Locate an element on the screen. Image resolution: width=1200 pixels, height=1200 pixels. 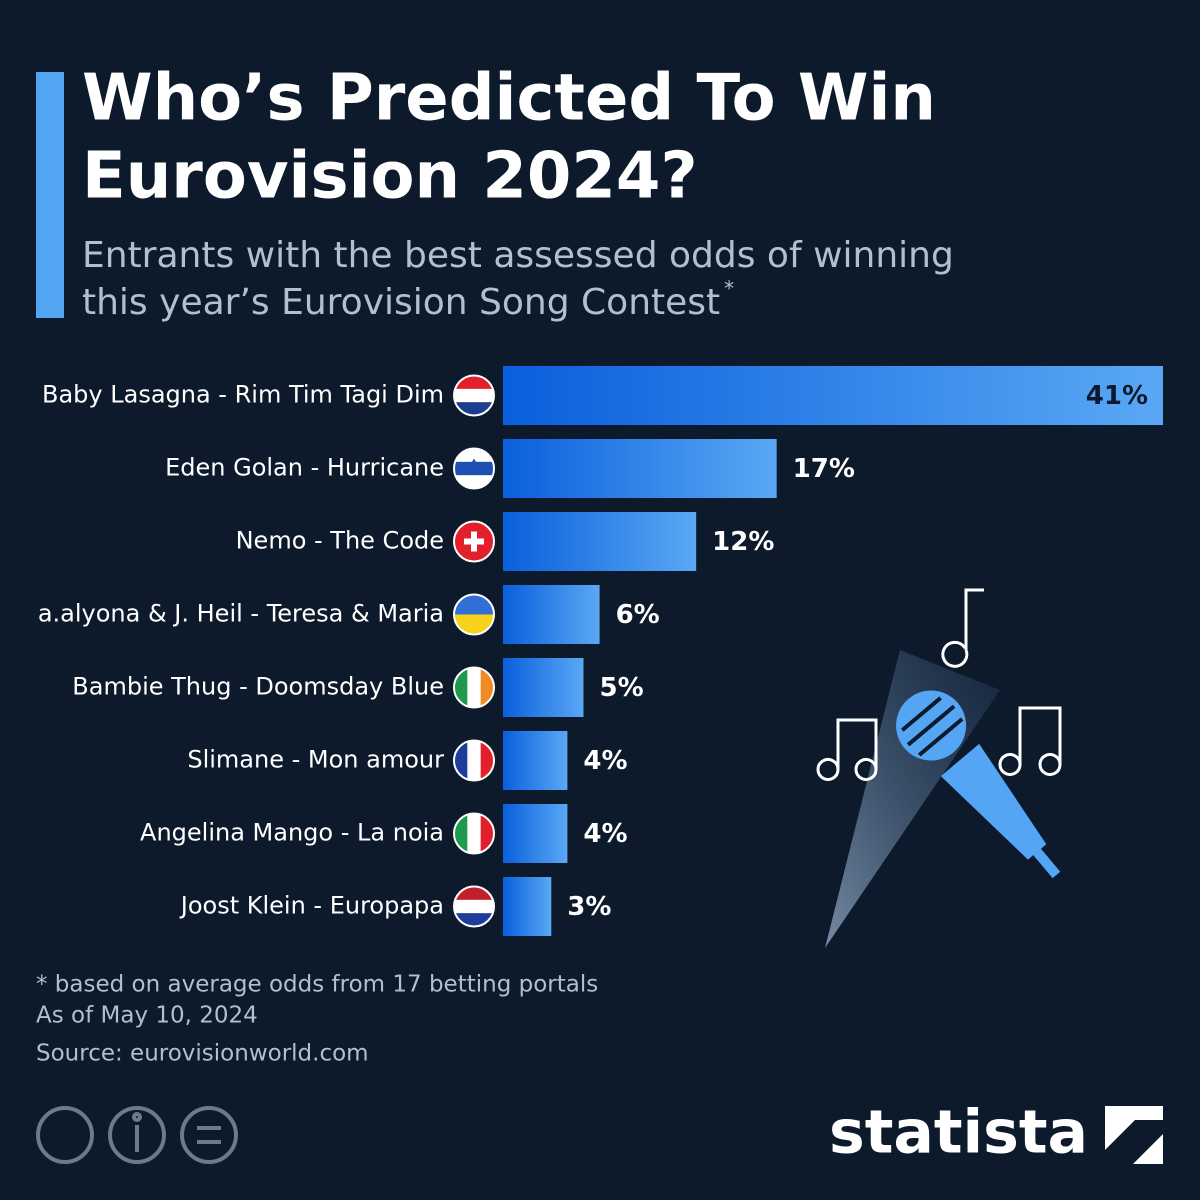
flag-cross is located at coordinates (474, 541).